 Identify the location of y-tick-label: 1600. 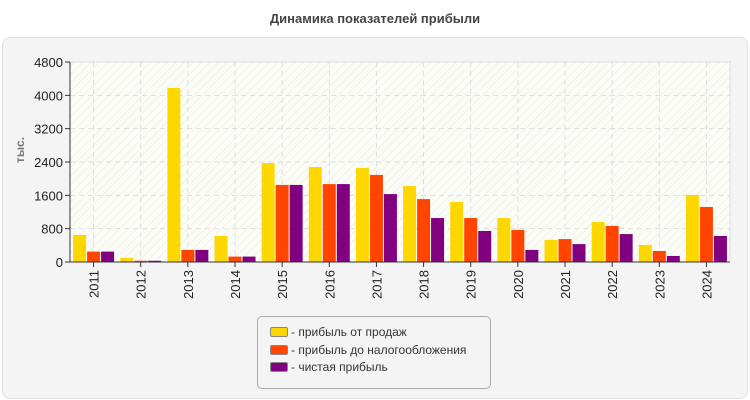
(48, 195).